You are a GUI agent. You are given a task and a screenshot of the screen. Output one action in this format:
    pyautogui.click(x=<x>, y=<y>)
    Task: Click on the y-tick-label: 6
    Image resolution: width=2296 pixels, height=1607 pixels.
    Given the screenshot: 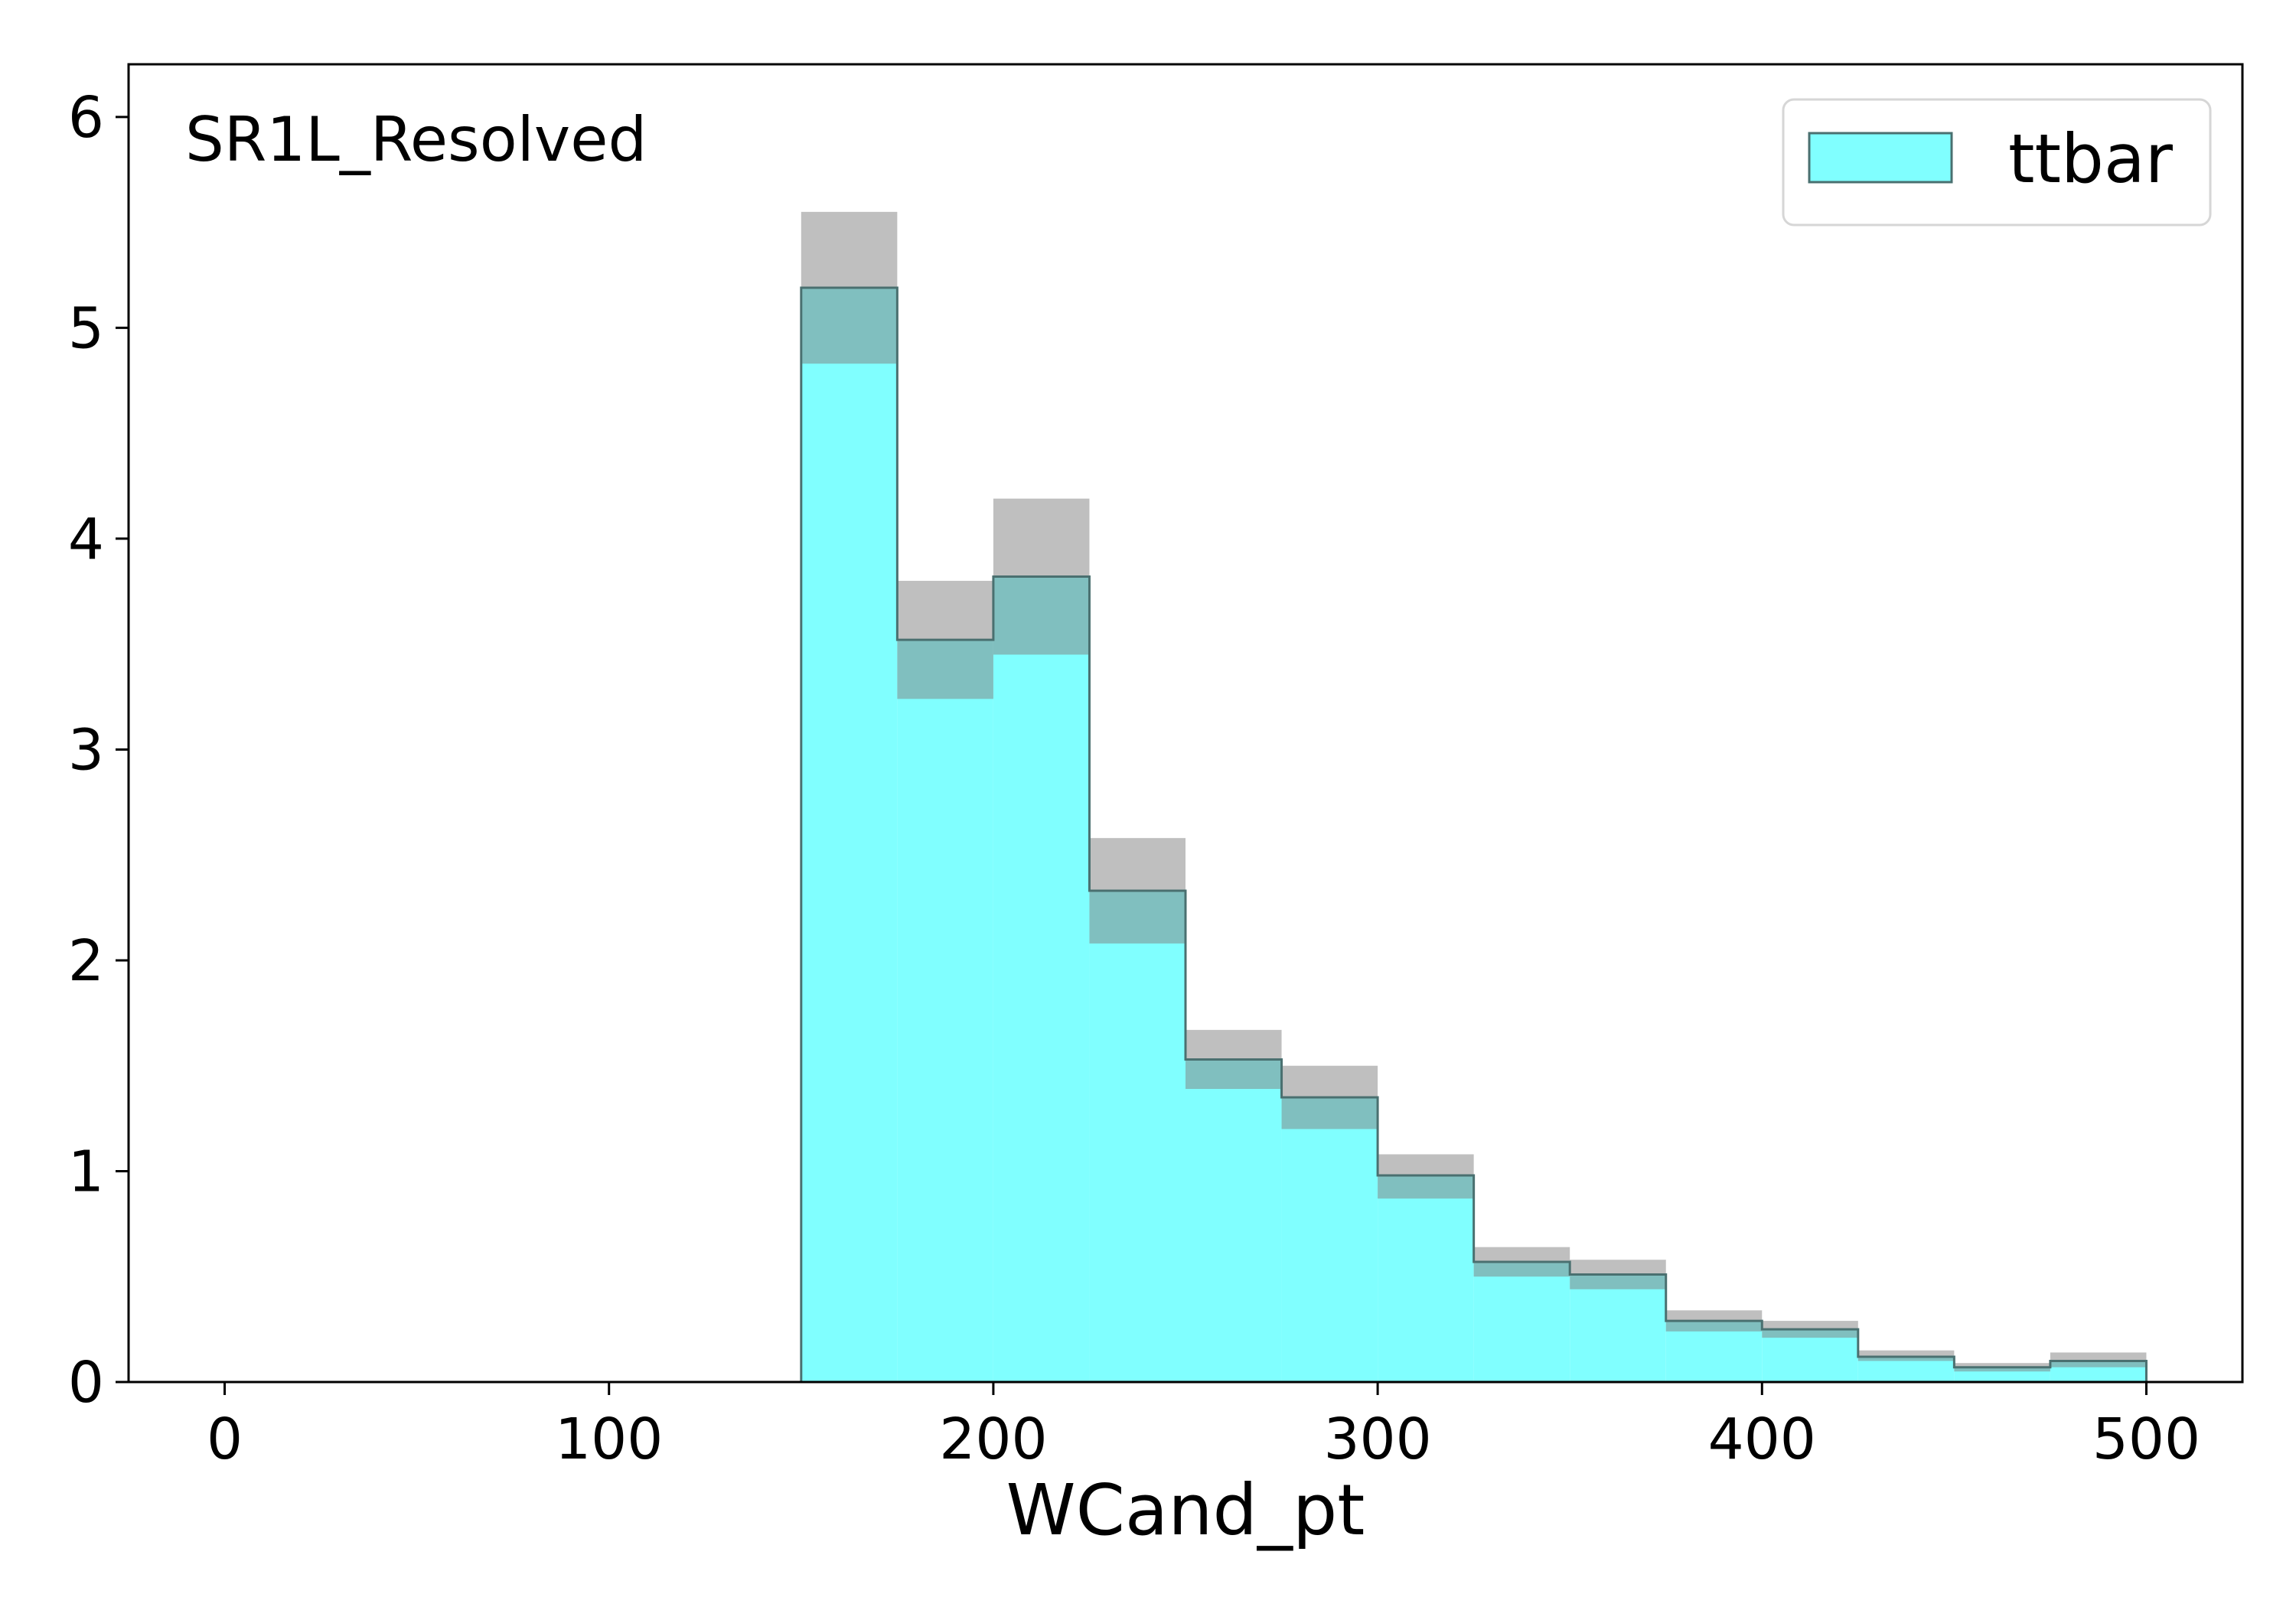 What is the action you would take?
    pyautogui.click(x=86, y=118)
    